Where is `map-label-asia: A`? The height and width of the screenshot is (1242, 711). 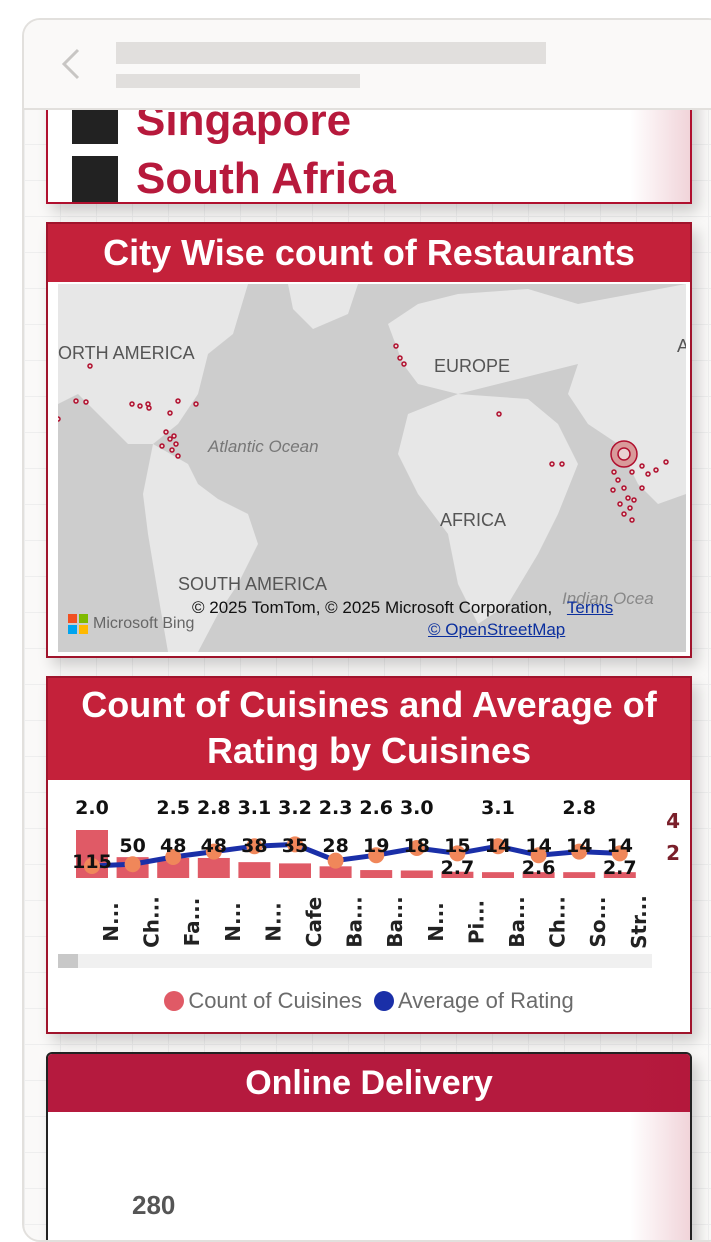 map-label-asia: A is located at coordinates (681, 346).